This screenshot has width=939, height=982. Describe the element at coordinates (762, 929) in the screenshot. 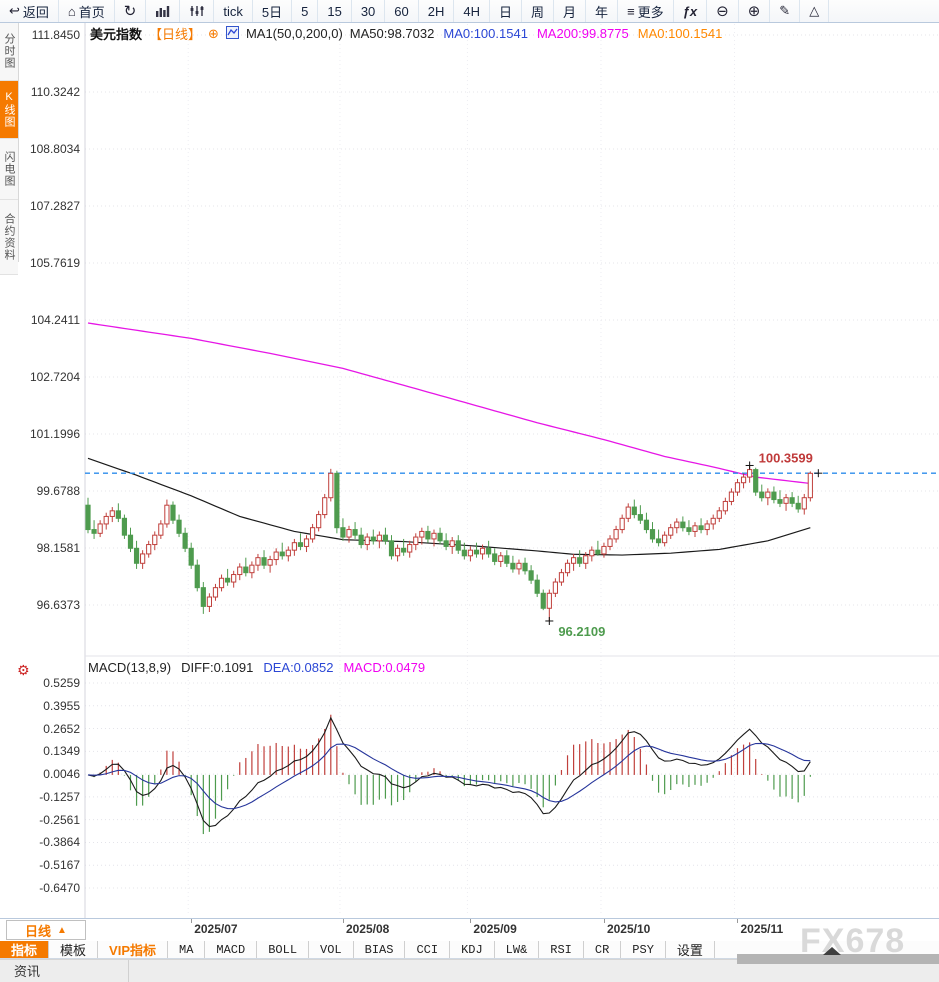

I see `date-axis-label: 2025/11` at that location.